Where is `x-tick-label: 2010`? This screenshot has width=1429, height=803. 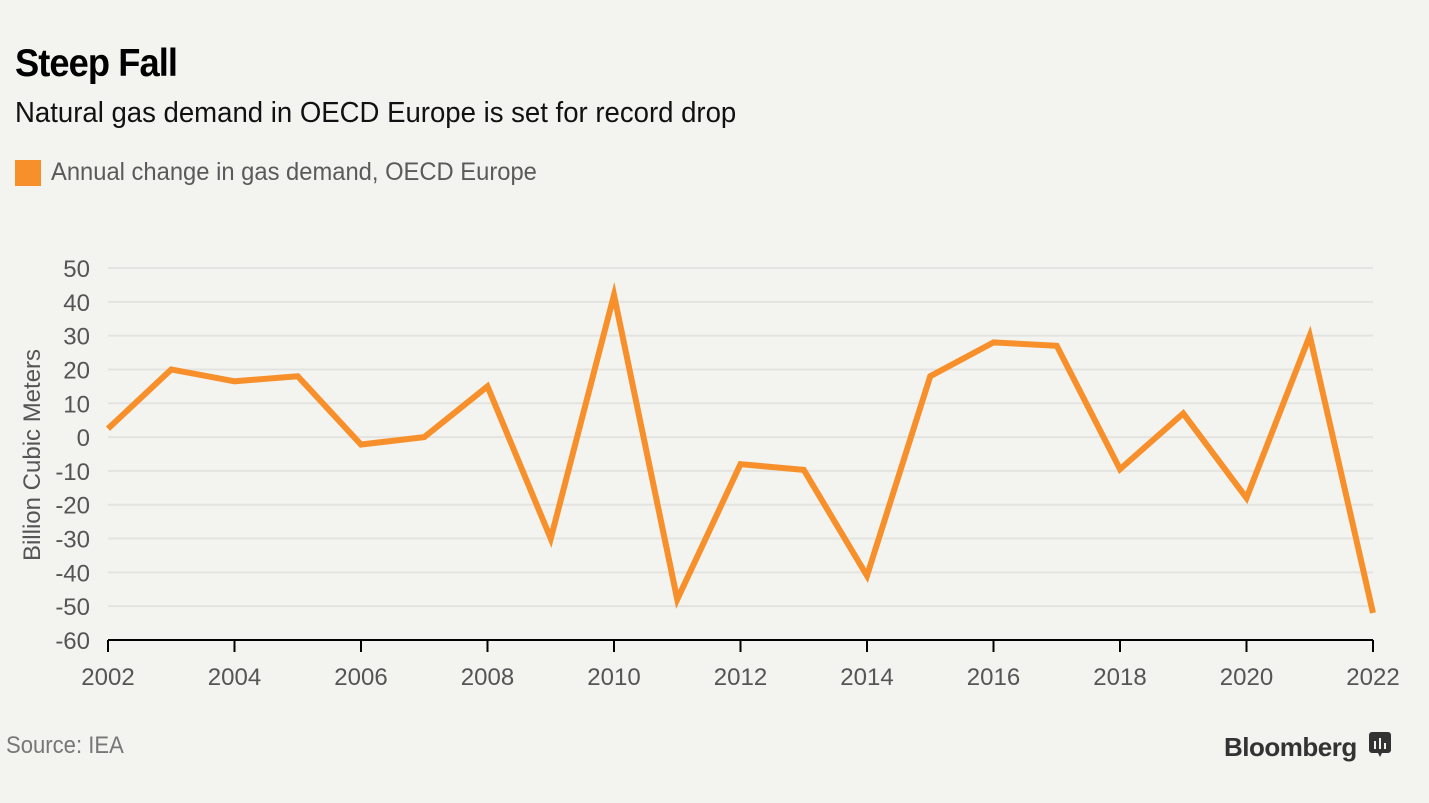 x-tick-label: 2010 is located at coordinates (613, 677).